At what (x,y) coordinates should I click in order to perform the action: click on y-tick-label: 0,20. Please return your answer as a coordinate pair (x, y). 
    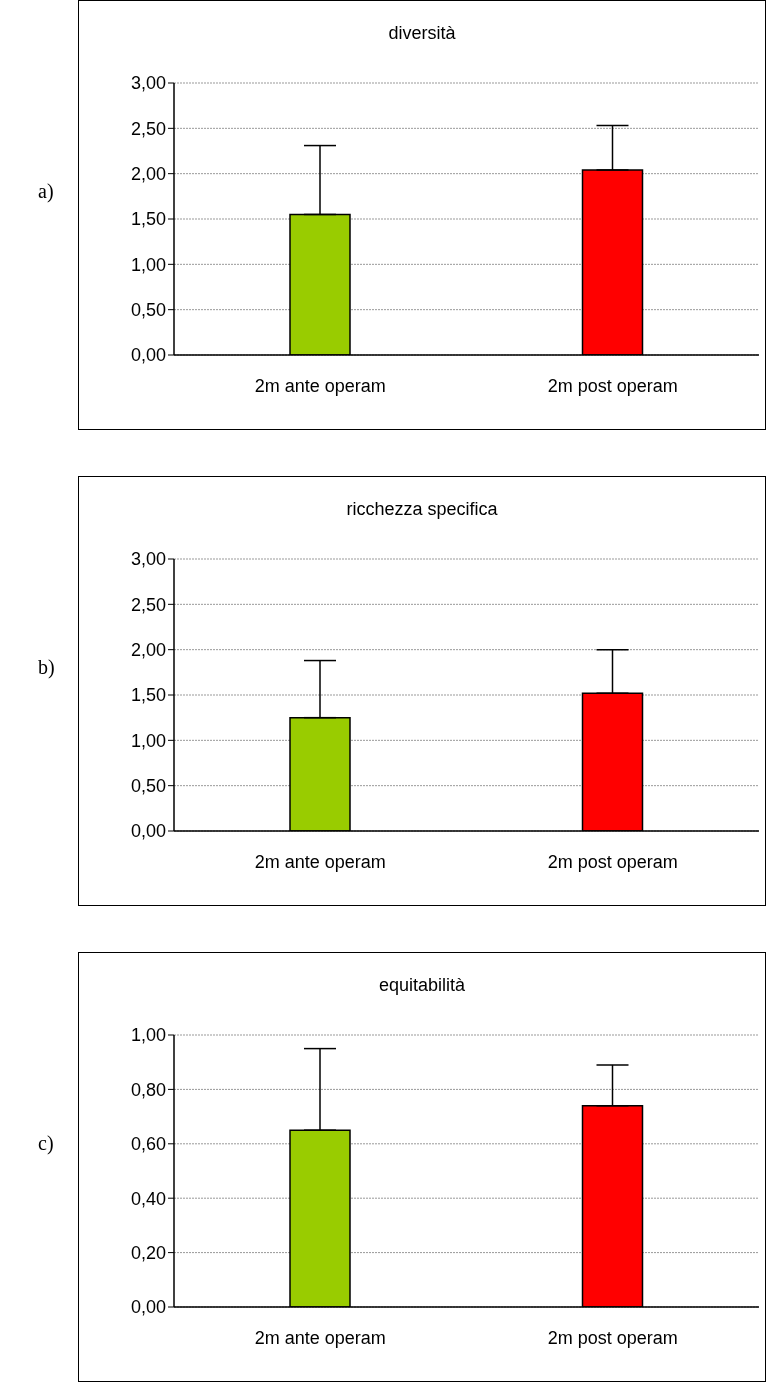
    Looking at the image, I should click on (148, 1252).